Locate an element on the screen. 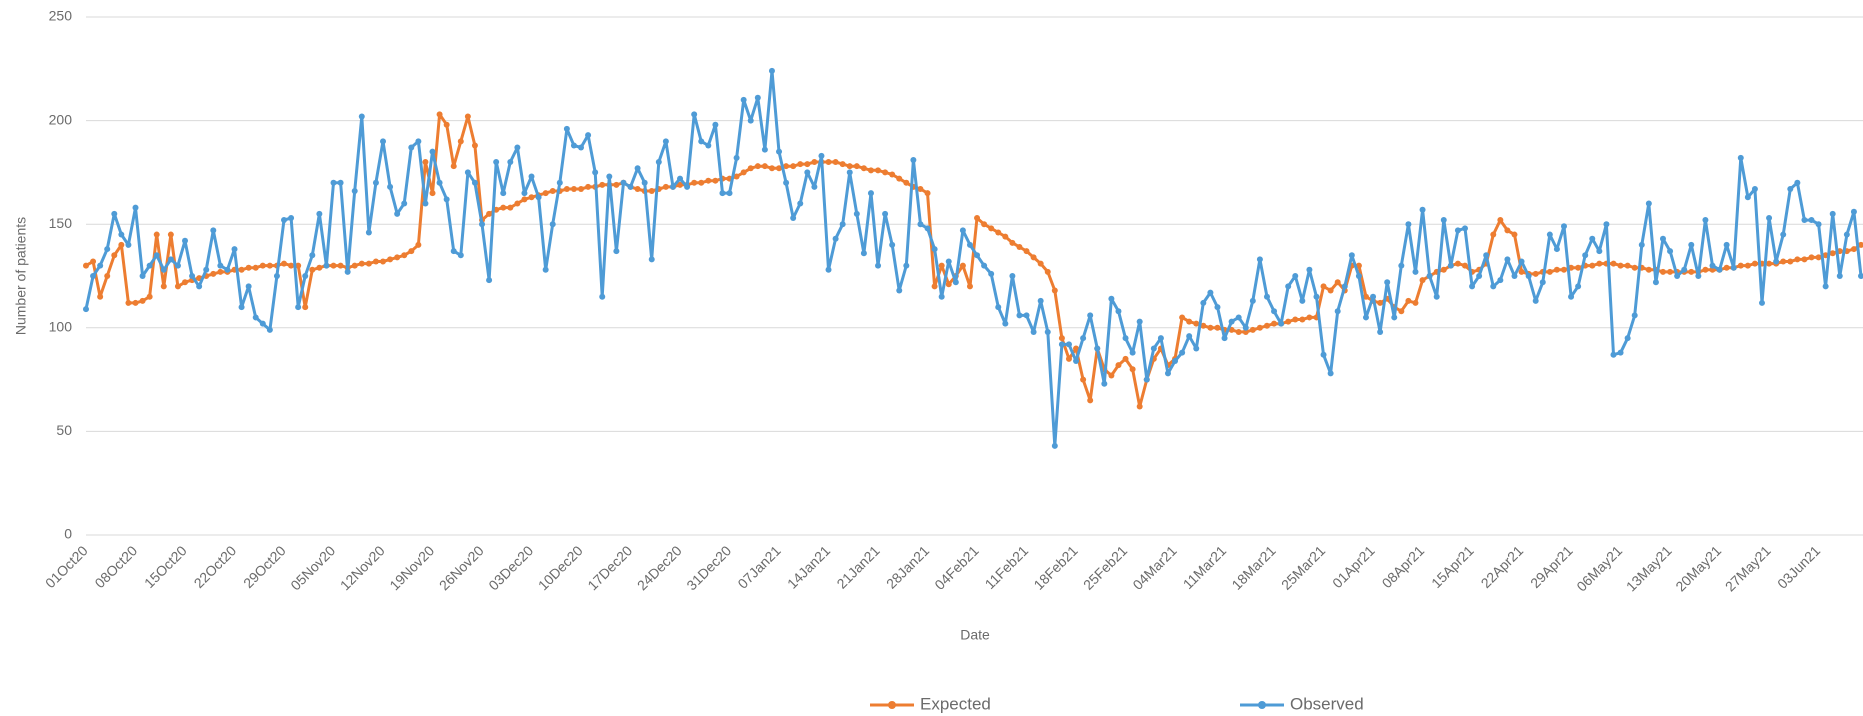  legend-marker is located at coordinates (892, 705).